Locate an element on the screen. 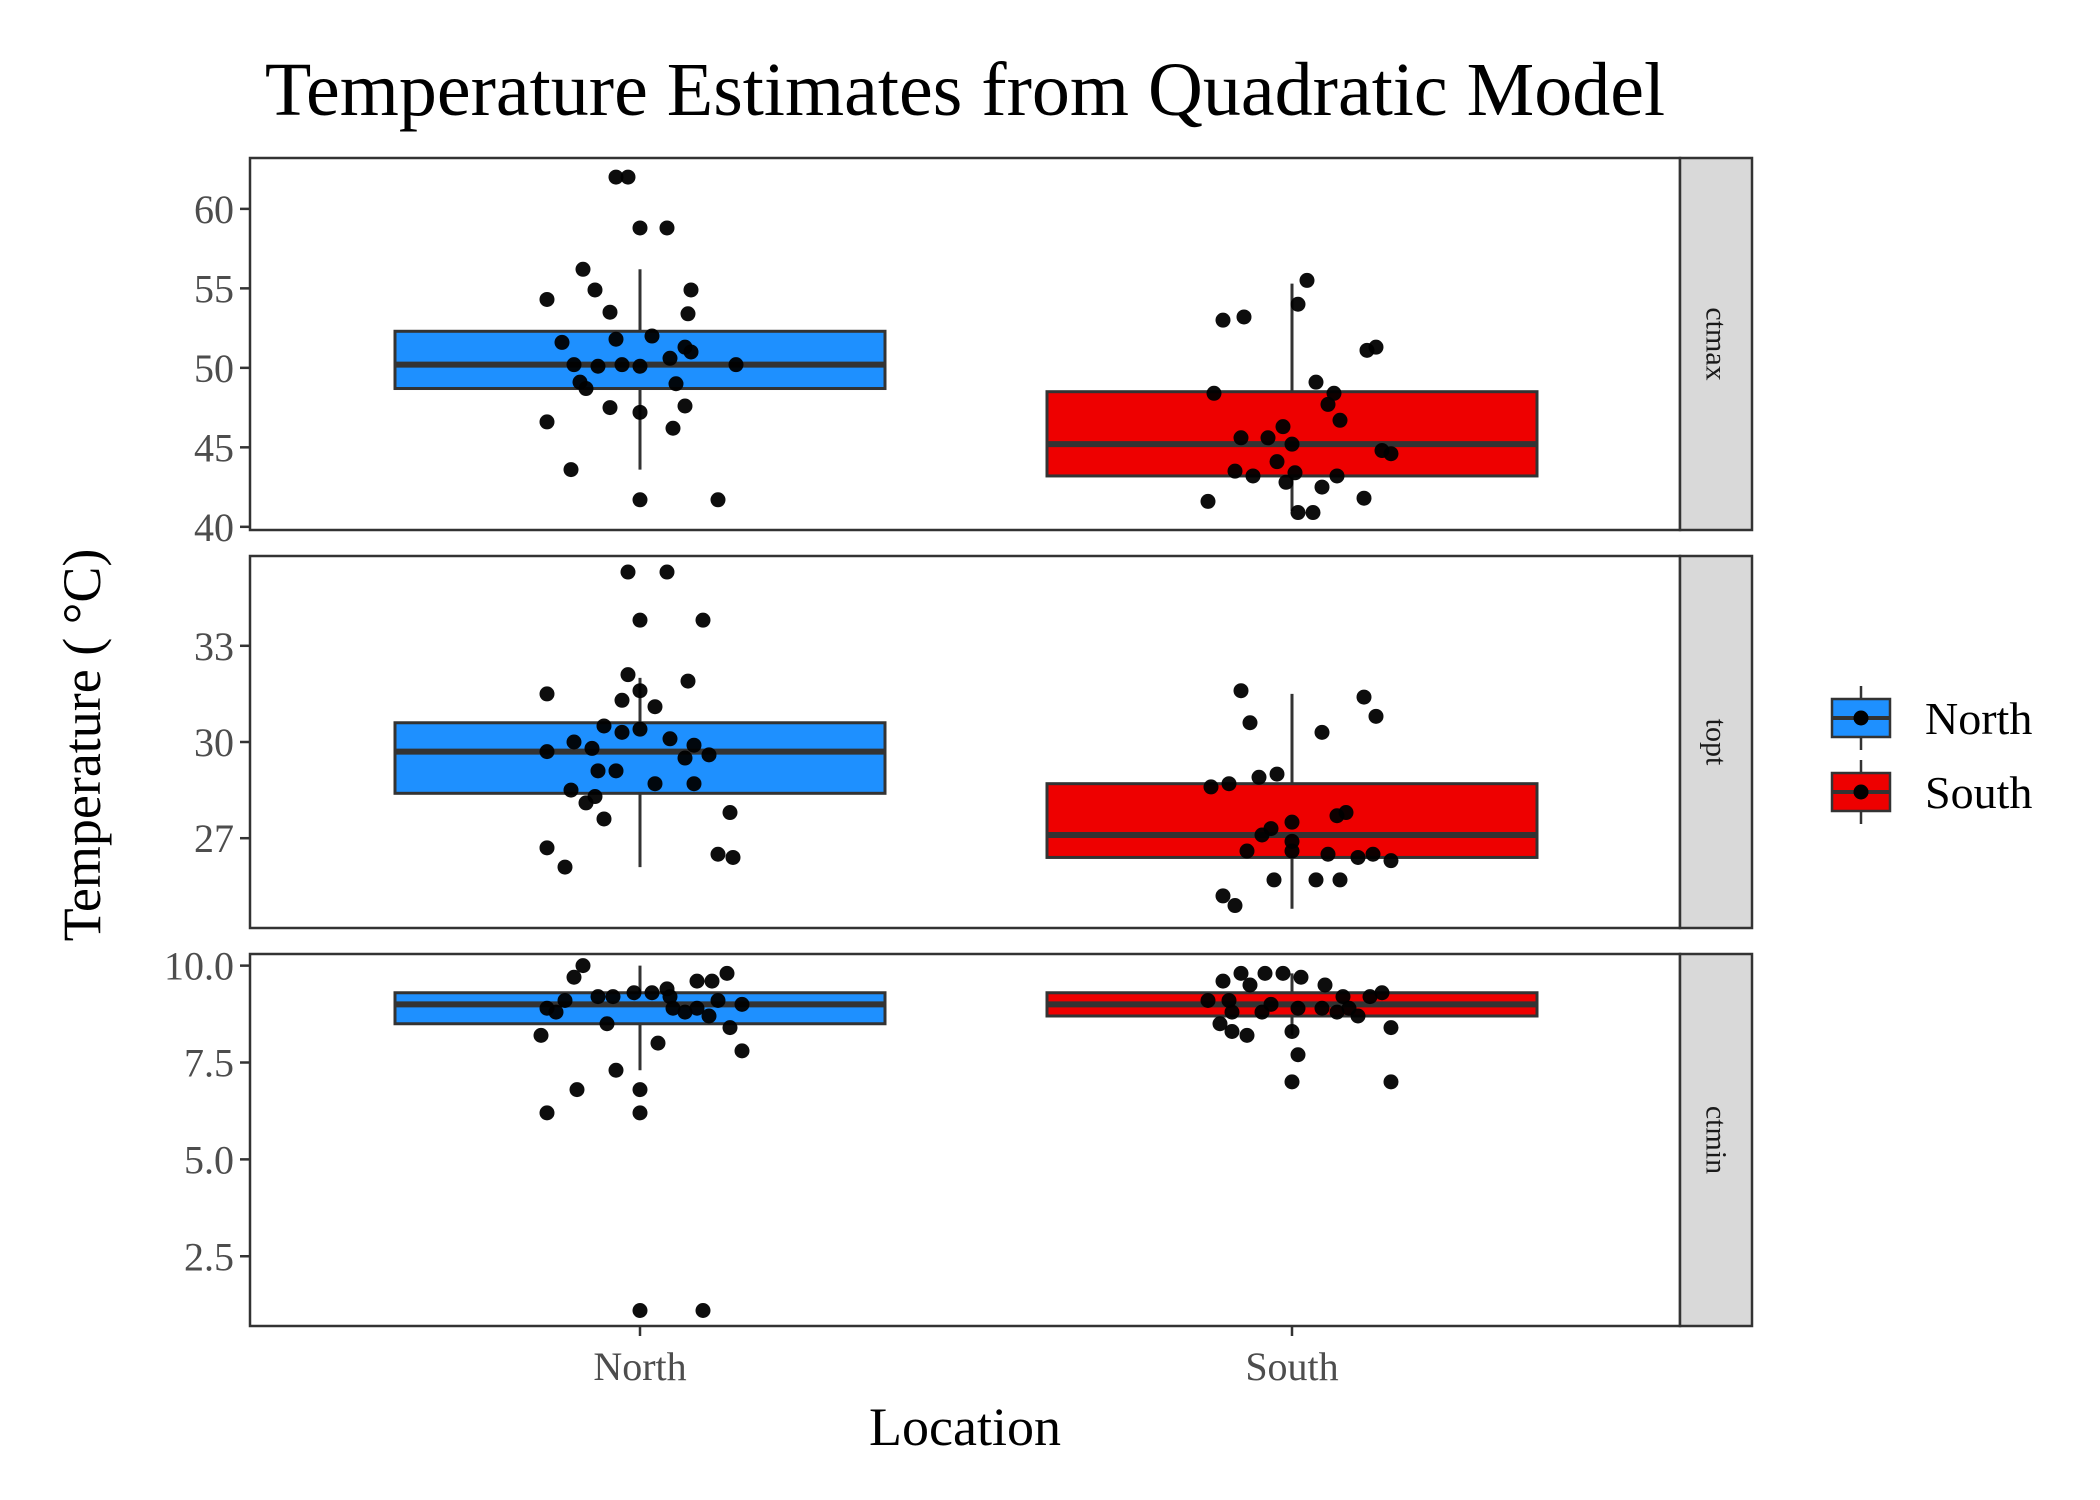 The image size is (2100, 1500). y-tick-label: 30 is located at coordinates (214, 742).